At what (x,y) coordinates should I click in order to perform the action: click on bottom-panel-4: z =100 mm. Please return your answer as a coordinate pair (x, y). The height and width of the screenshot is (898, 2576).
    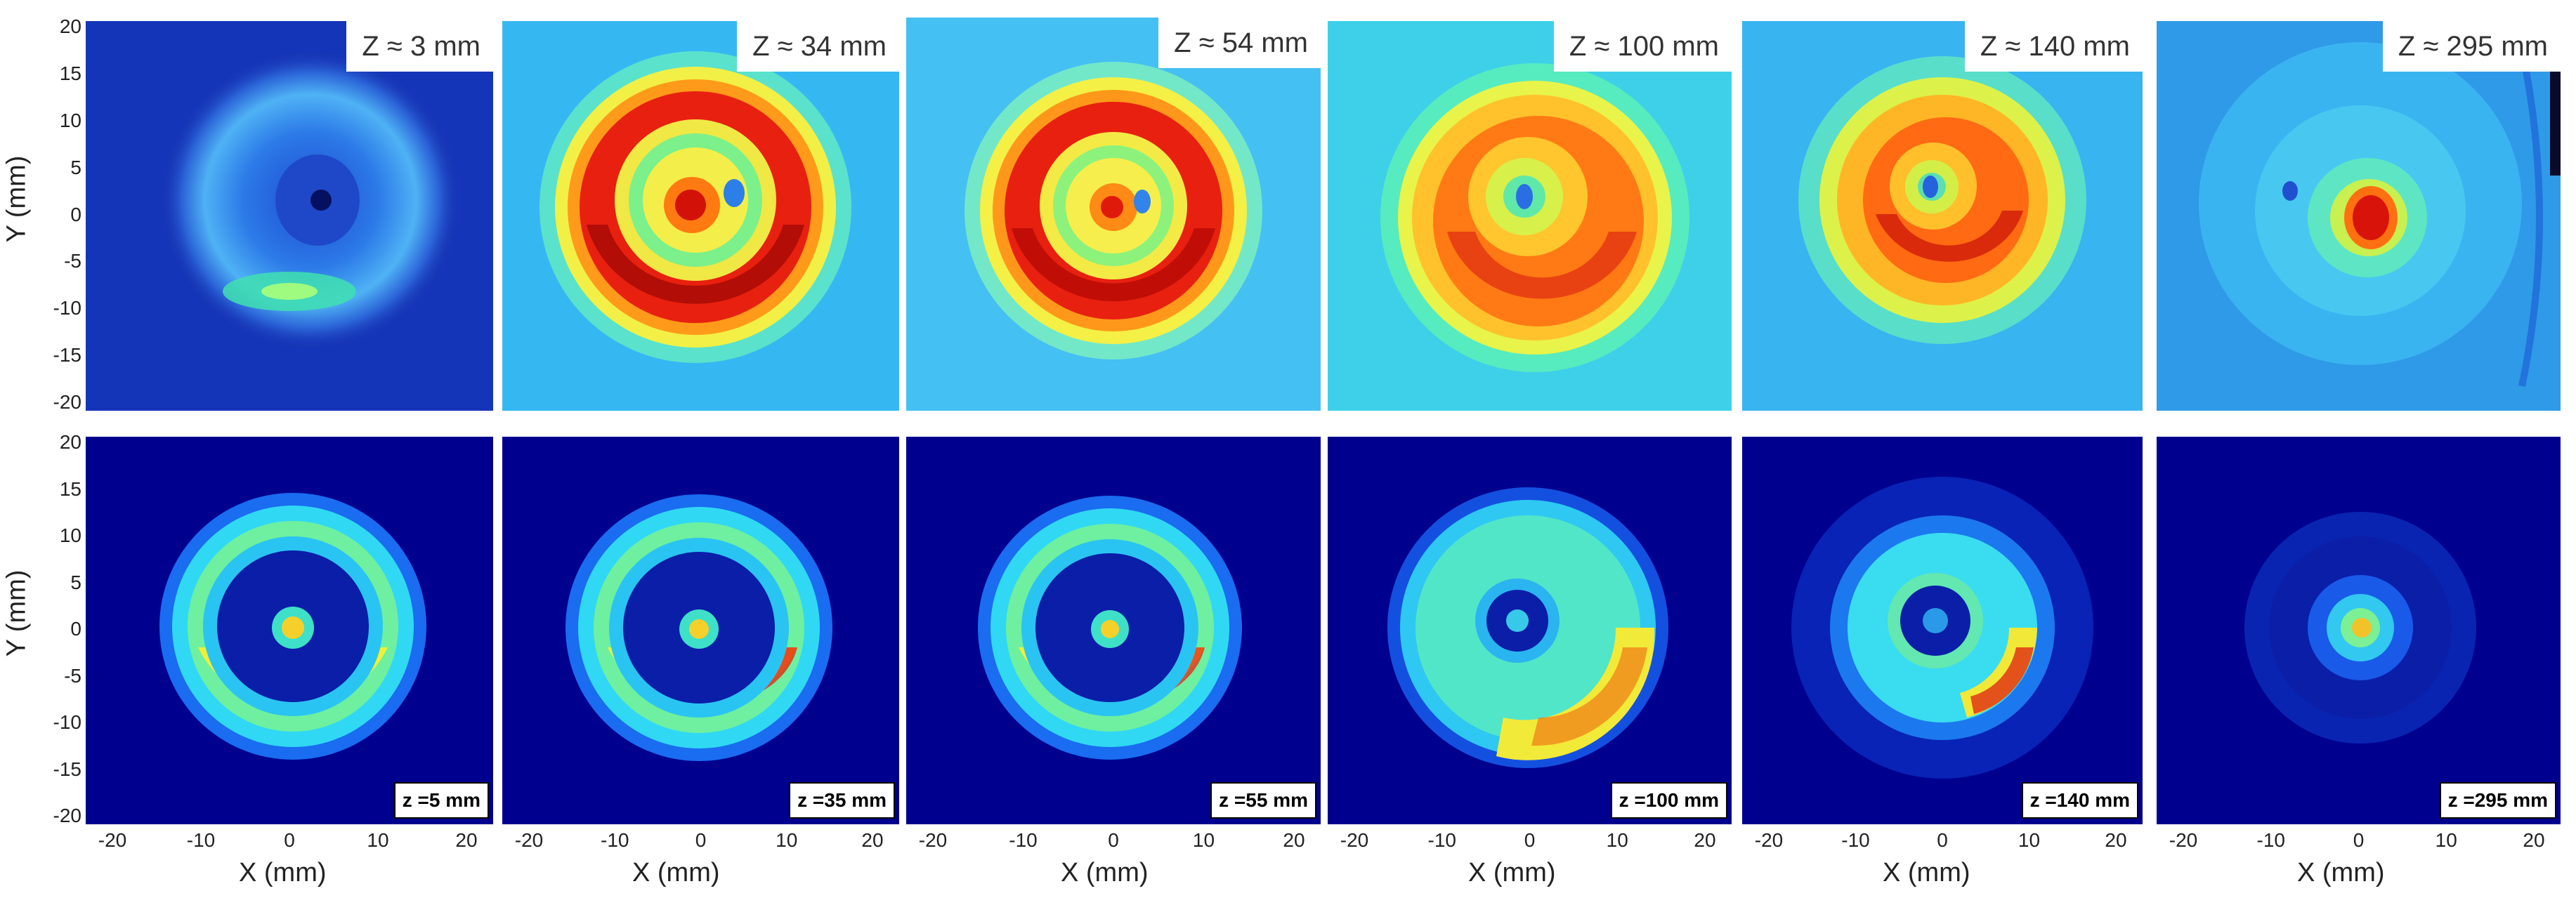
    Looking at the image, I should click on (1530, 630).